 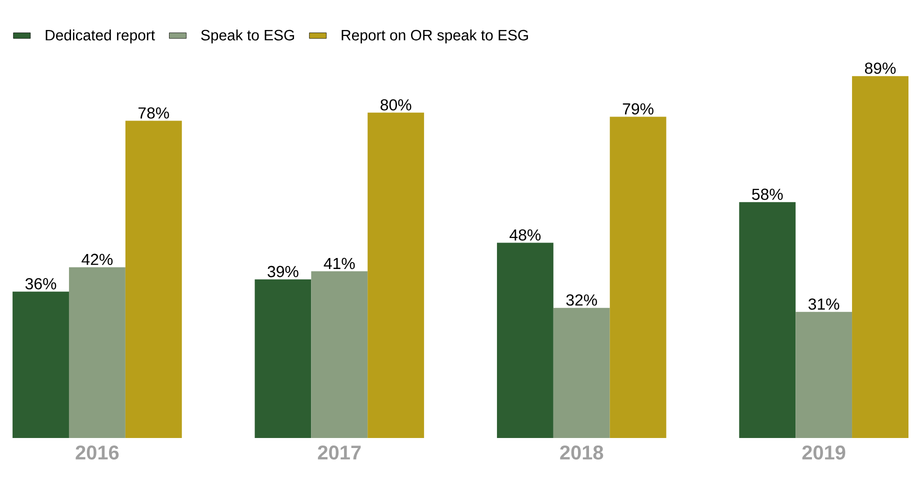 I want to click on x-tick-label: 2017, so click(x=339, y=453).